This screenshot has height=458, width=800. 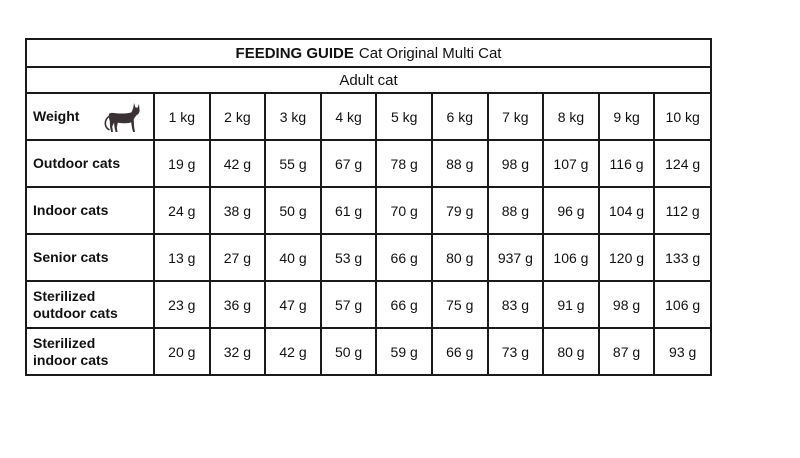 What do you see at coordinates (71, 257) in the screenshot?
I see `row-label-line: Senior cats` at bounding box center [71, 257].